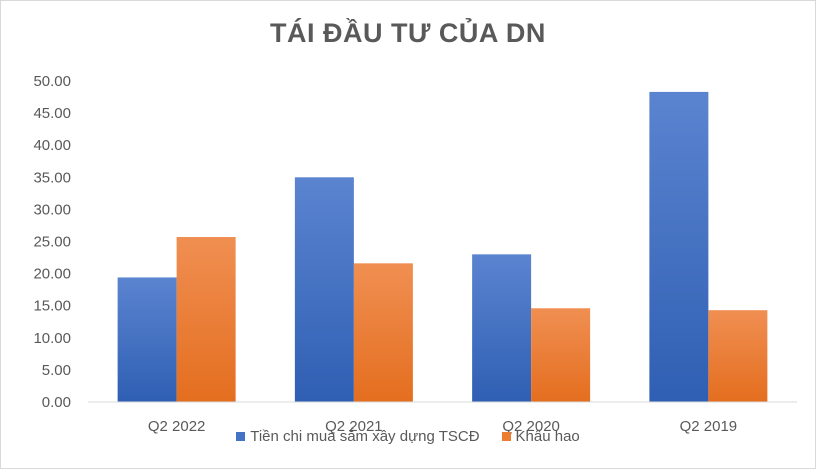  What do you see at coordinates (547, 436) in the screenshot?
I see `legend-label-series-1: Khấu hao` at bounding box center [547, 436].